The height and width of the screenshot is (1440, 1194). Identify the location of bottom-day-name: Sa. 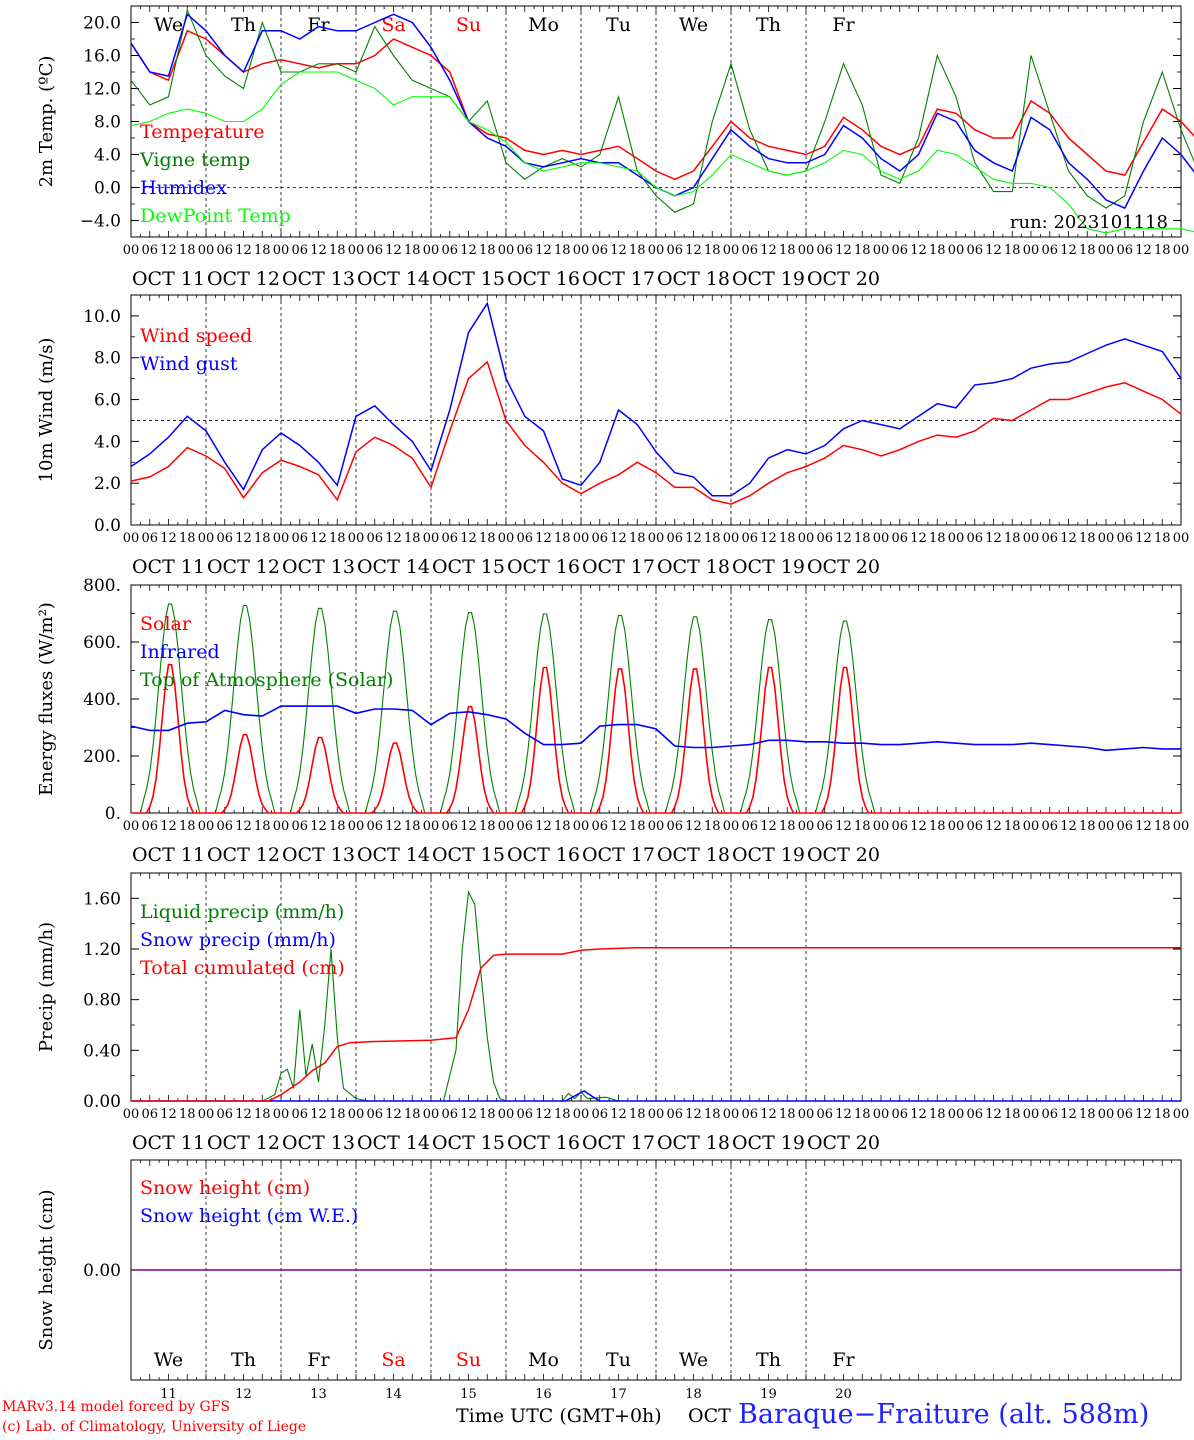
(393, 1360).